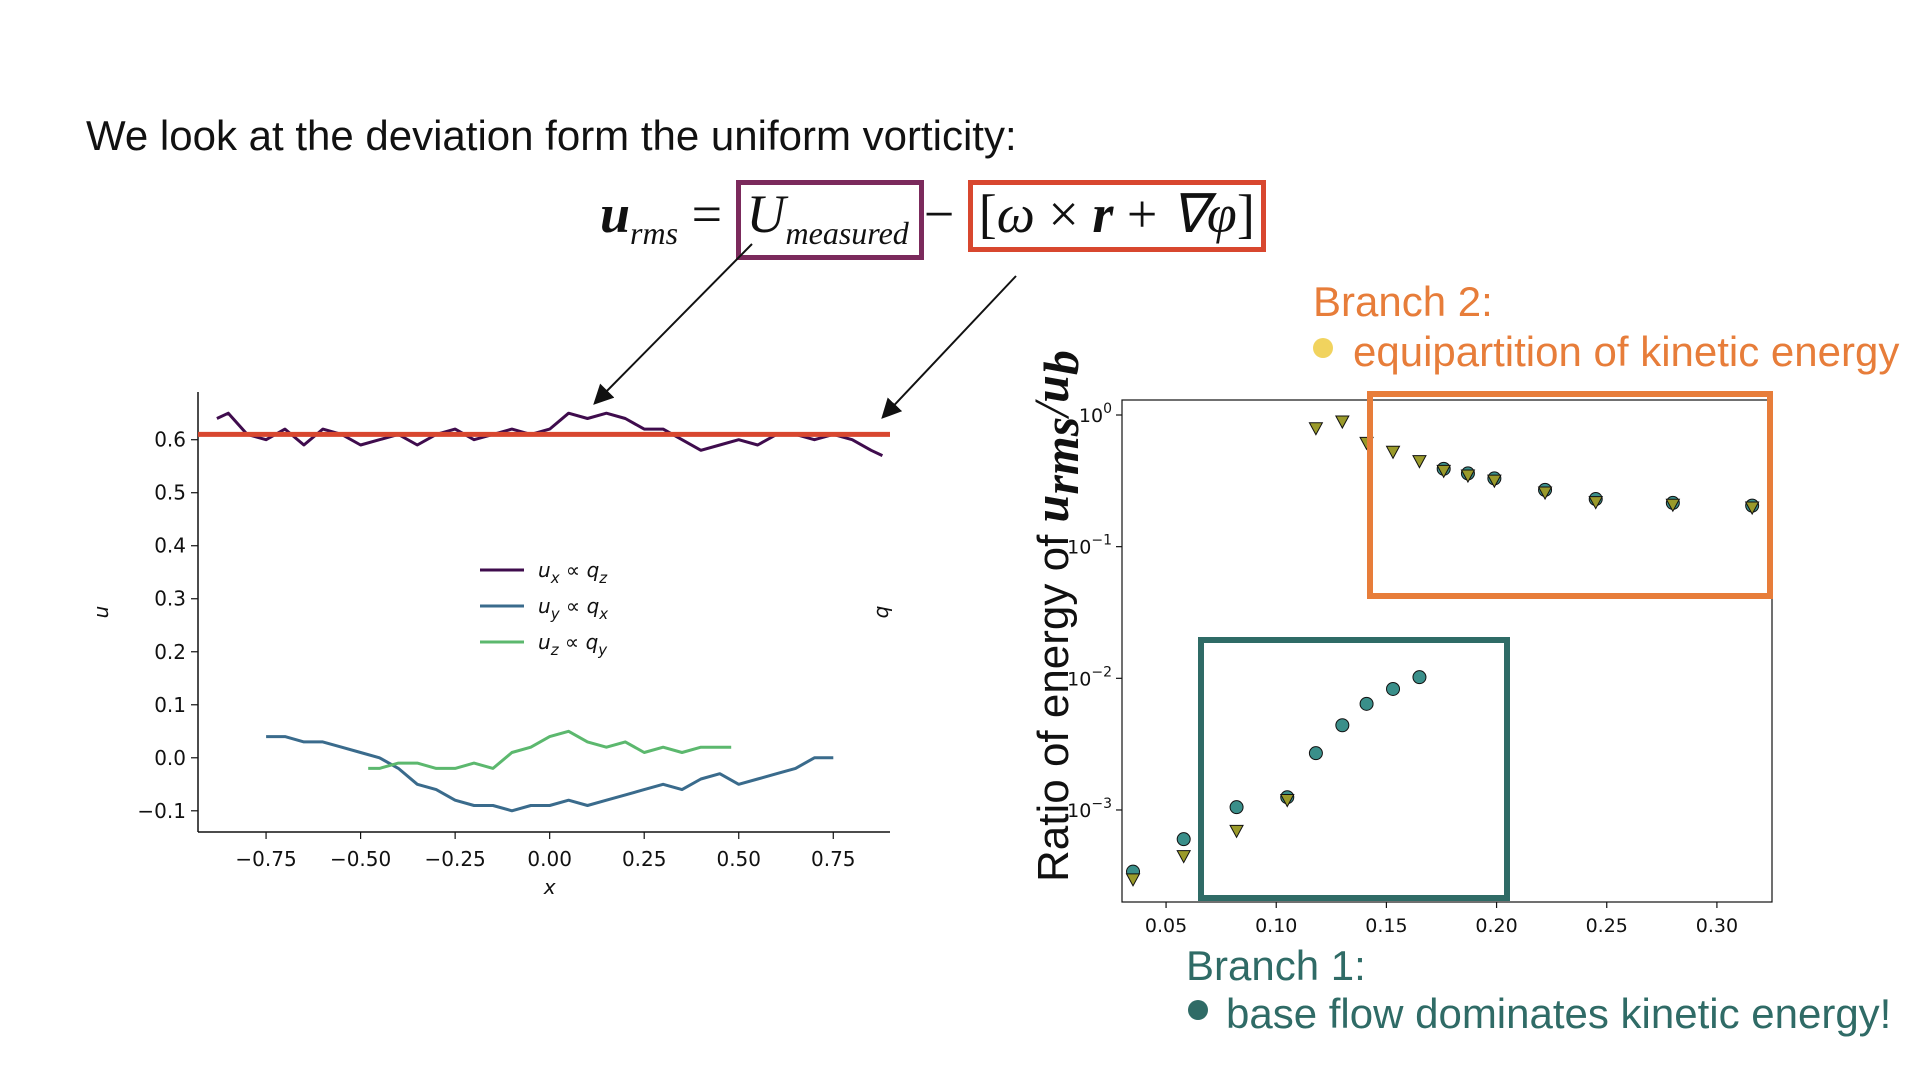 This screenshot has width=1920, height=1080. Describe the element at coordinates (265, 859) in the screenshot. I see `x-tick-label: −0.75` at that location.